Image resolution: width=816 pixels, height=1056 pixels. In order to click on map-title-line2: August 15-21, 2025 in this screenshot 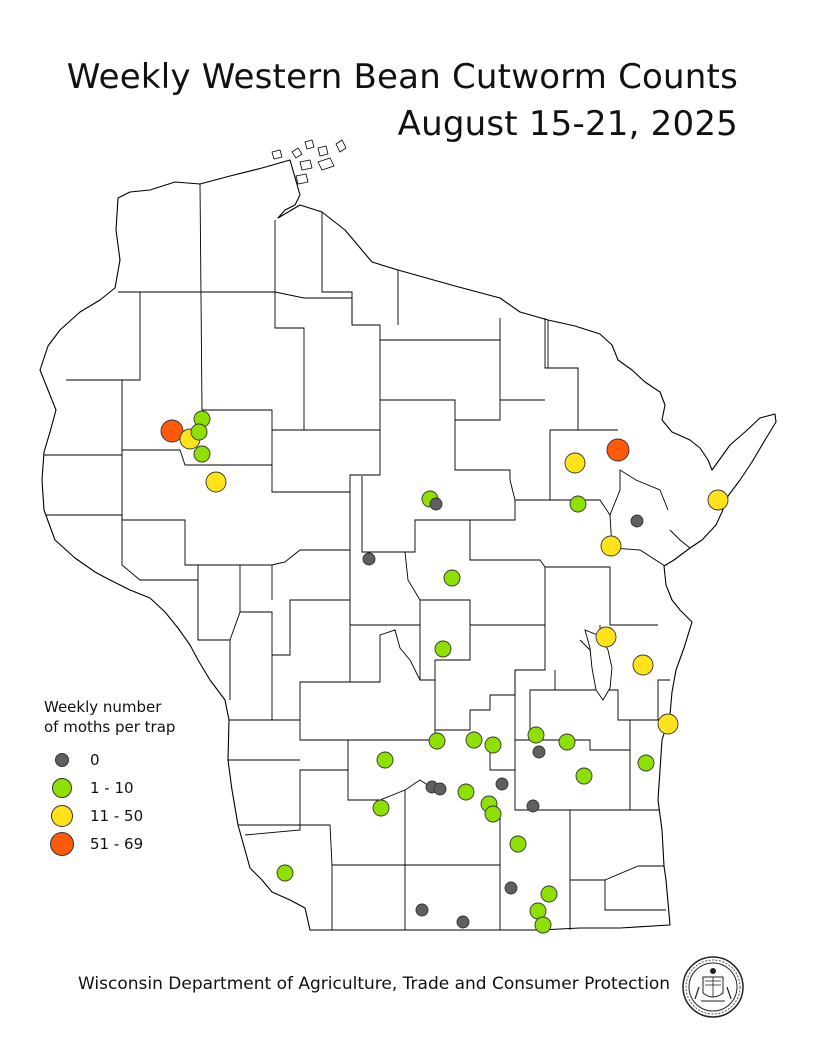, I will do `click(567, 124)`.